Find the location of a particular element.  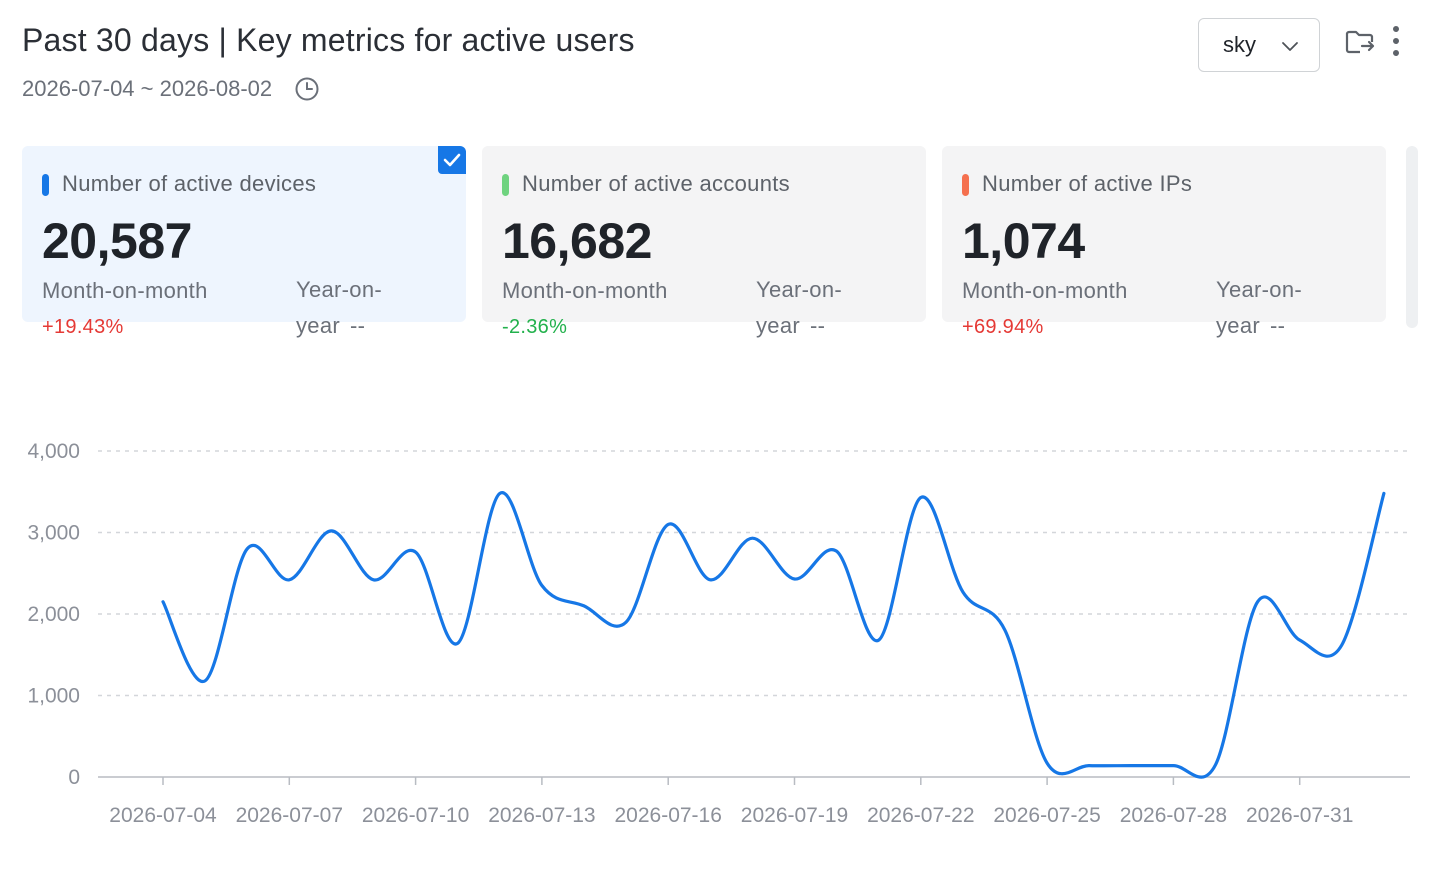

more-vertical-icon is located at coordinates (1396, 41).